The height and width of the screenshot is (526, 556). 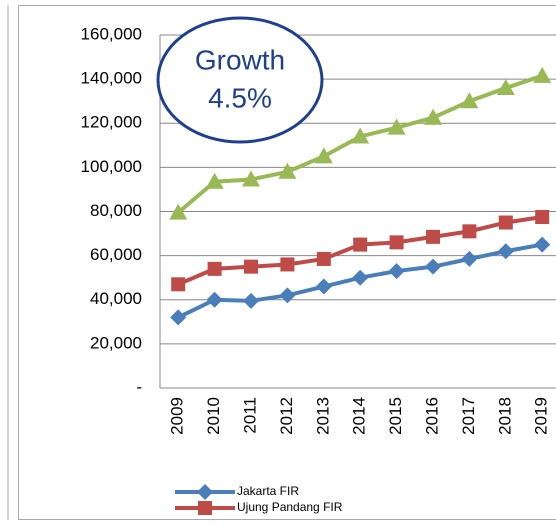 What do you see at coordinates (111, 78) in the screenshot?
I see `y-tick-label: 140,000` at bounding box center [111, 78].